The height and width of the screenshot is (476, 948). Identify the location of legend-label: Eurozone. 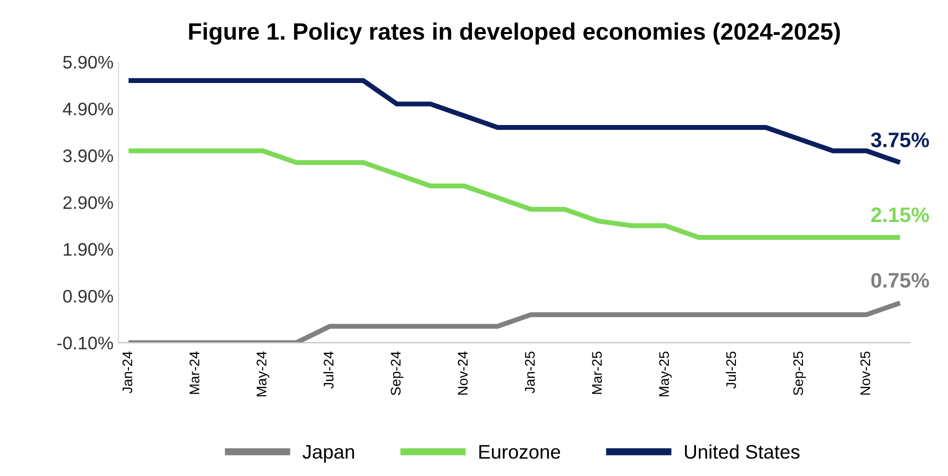
(519, 452).